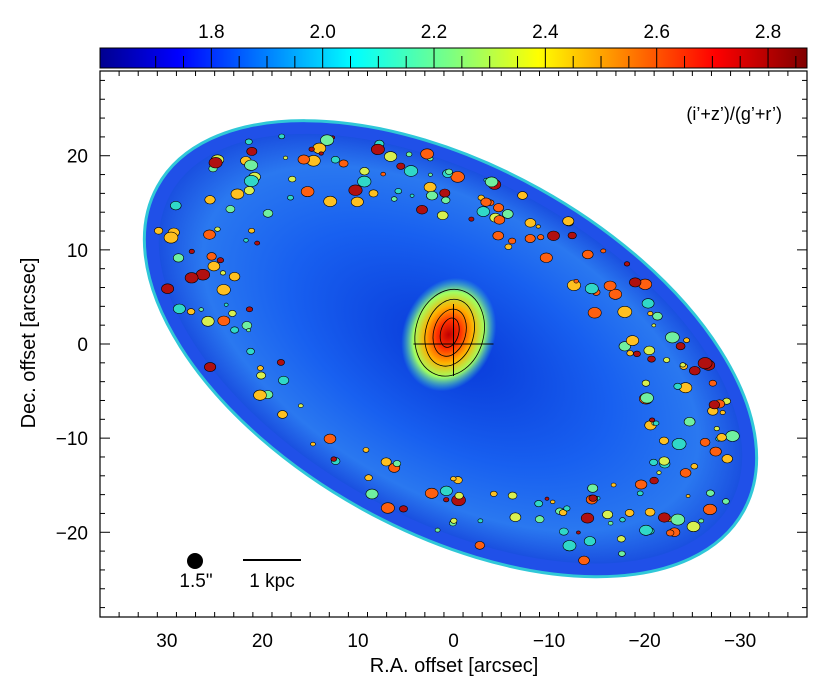 This screenshot has height=687, width=830. Describe the element at coordinates (29, 343) in the screenshot. I see `y-axis-title: Dec. offset [arcsec]` at that location.